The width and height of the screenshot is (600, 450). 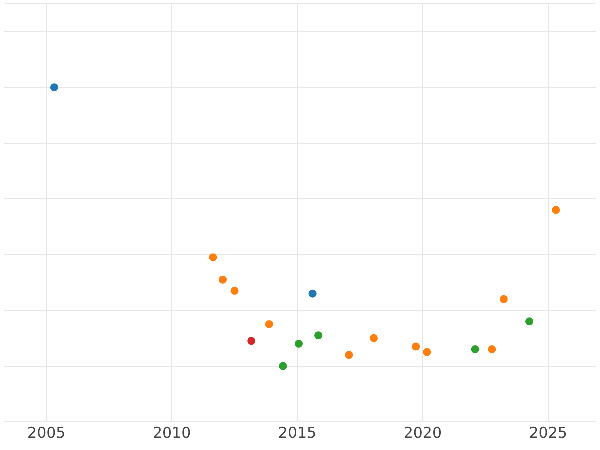 I want to click on x-tick-label: 2020, so click(x=423, y=433).